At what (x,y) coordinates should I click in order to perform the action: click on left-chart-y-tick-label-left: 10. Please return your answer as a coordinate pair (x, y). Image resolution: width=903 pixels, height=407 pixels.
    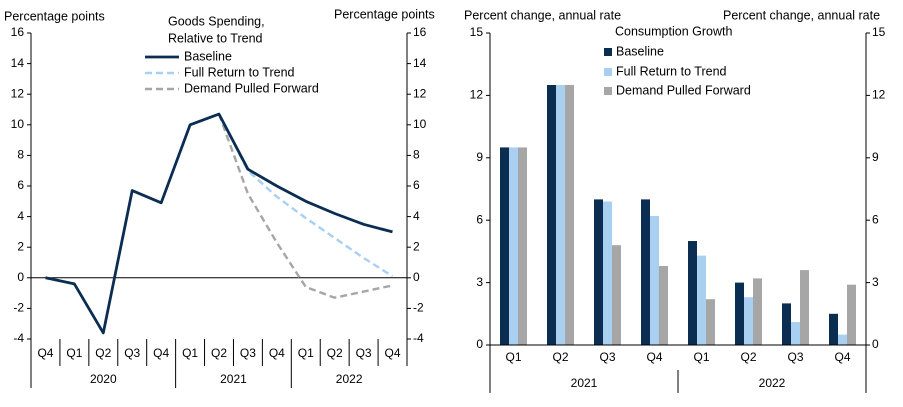
    Looking at the image, I should click on (18, 124).